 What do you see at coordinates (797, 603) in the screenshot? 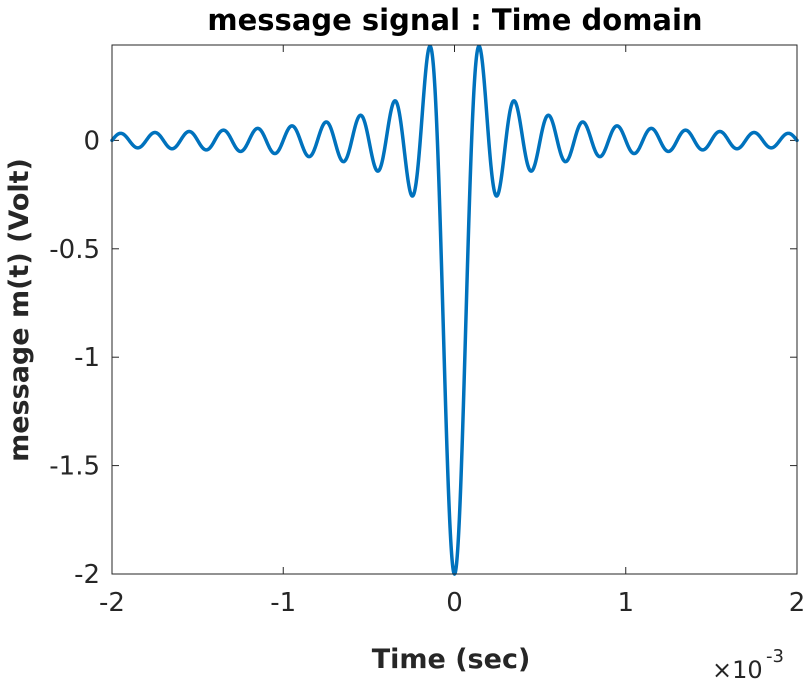
I see `x-tick-label: 2` at bounding box center [797, 603].